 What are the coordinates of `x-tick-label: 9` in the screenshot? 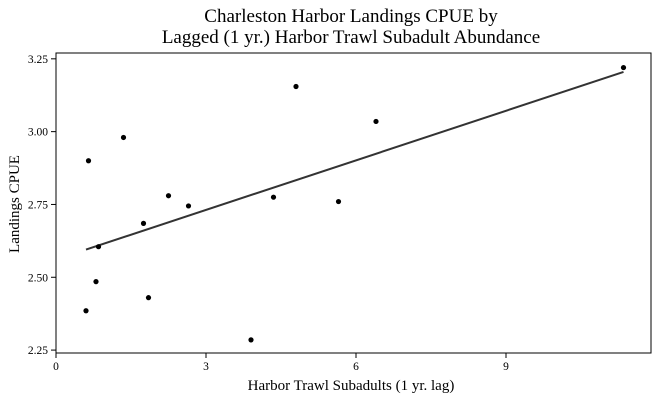 It's located at (506, 367).